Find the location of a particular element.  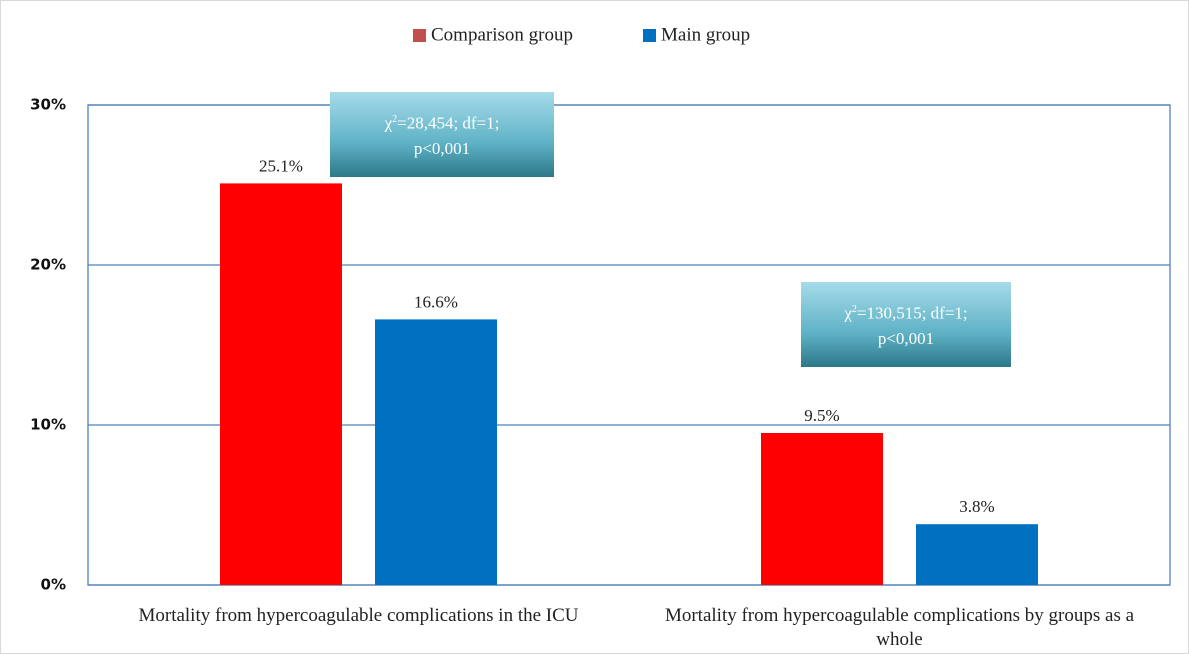

y-tick-label: 20% is located at coordinates (48, 265).